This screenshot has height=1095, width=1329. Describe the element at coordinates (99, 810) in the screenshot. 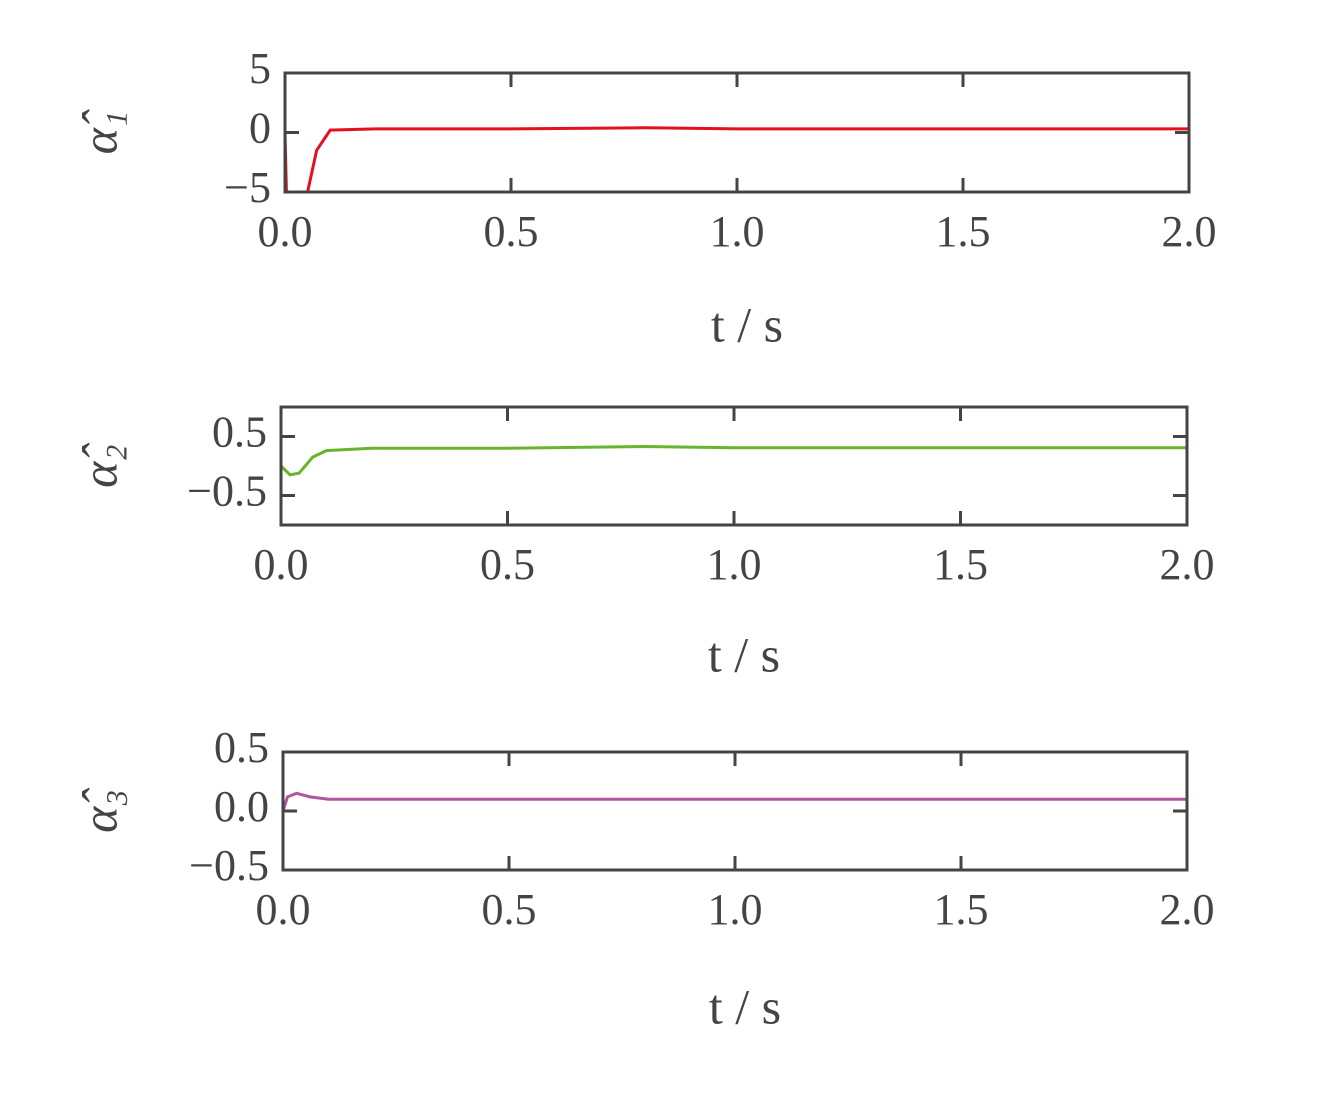

I see `y-axis-label: α̂₃` at that location.